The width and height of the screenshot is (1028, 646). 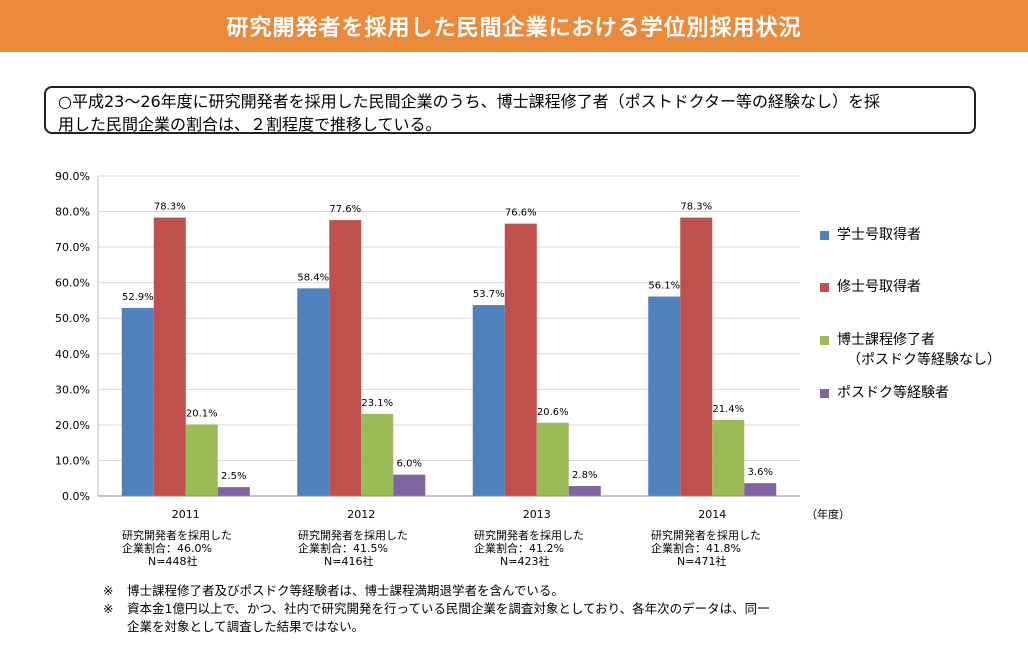 What do you see at coordinates (72, 318) in the screenshot?
I see `y-tick-label: 50.0%` at bounding box center [72, 318].